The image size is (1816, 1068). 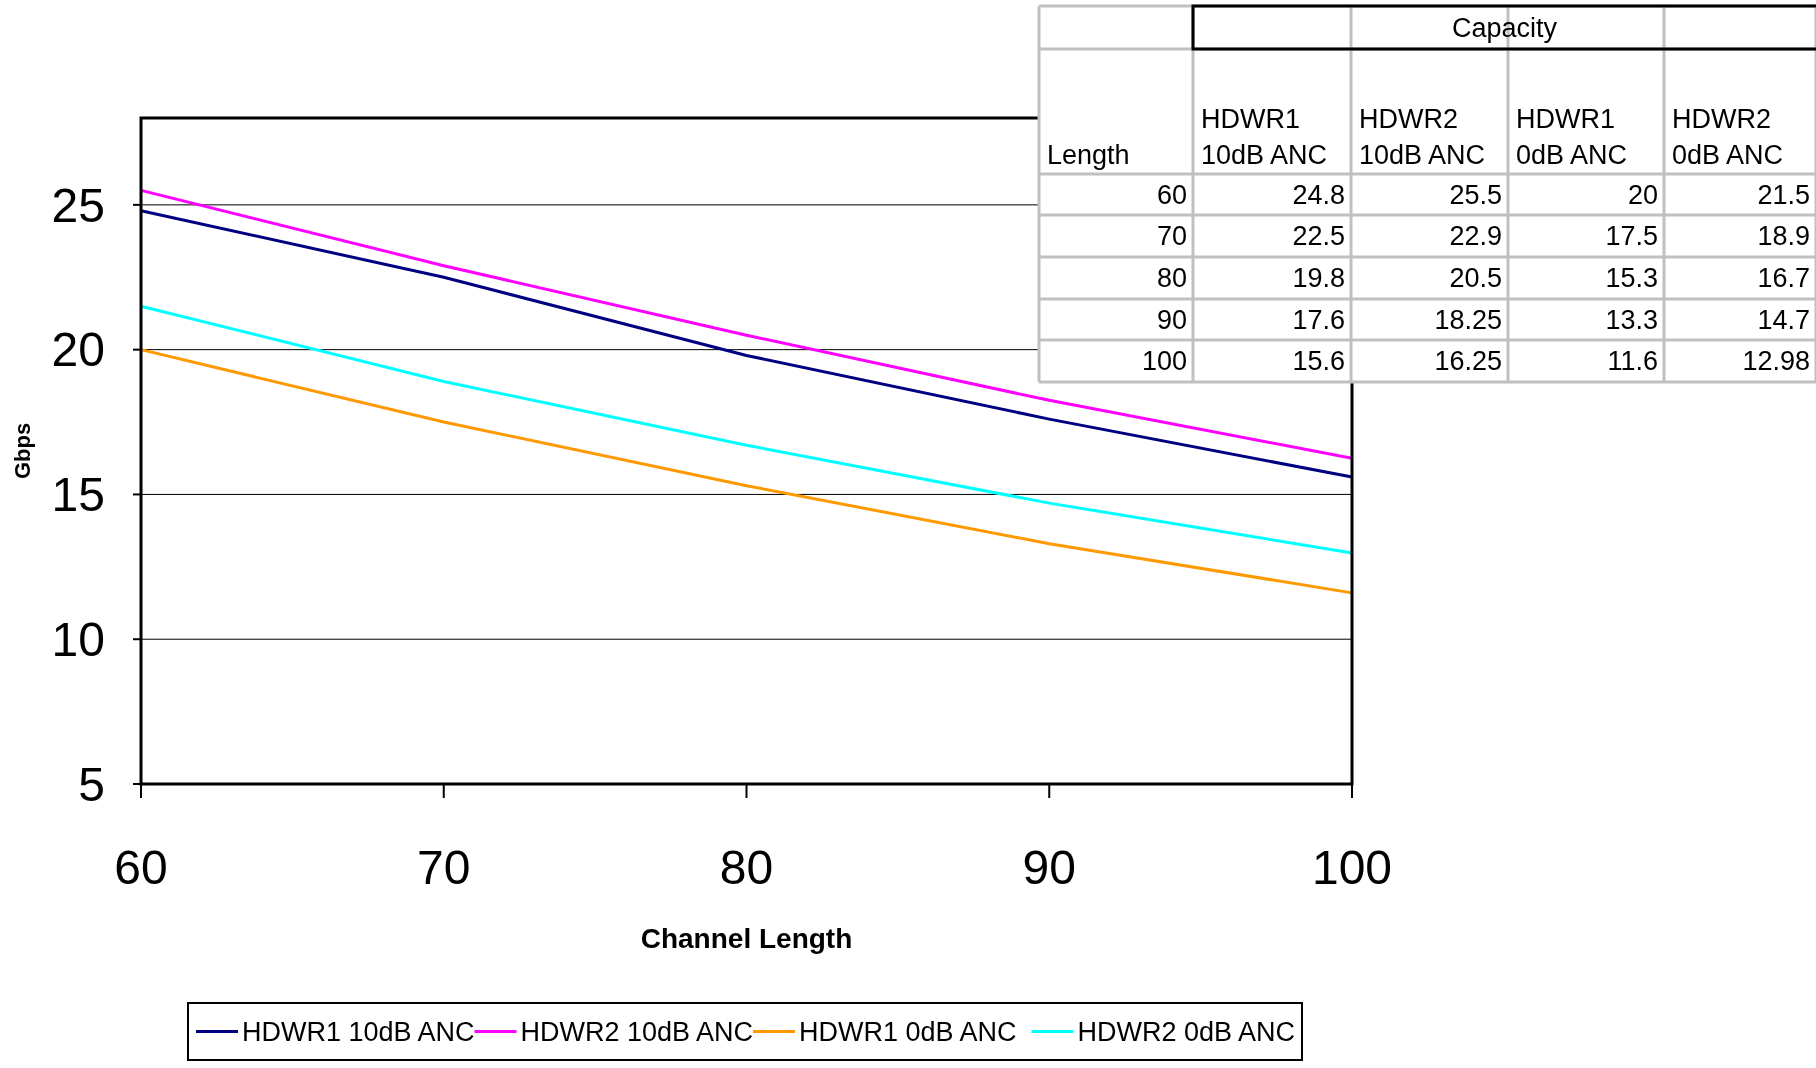 What do you see at coordinates (1171, 319) in the screenshot?
I see `y-tick-label: 90` at bounding box center [1171, 319].